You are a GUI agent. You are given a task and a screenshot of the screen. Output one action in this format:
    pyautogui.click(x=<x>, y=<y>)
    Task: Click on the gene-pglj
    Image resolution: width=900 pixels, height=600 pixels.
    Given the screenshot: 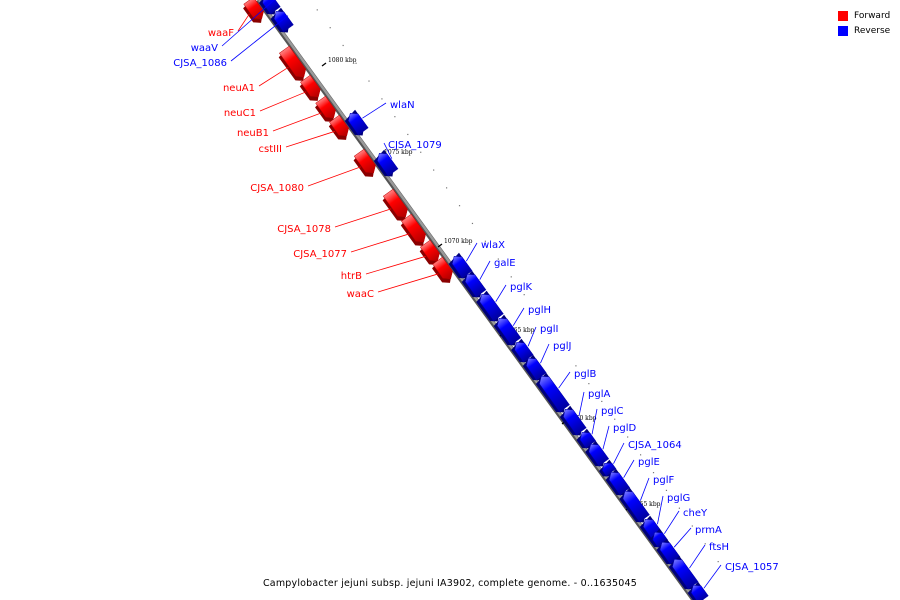 What is the action you would take?
    pyautogui.click(x=534, y=367)
    